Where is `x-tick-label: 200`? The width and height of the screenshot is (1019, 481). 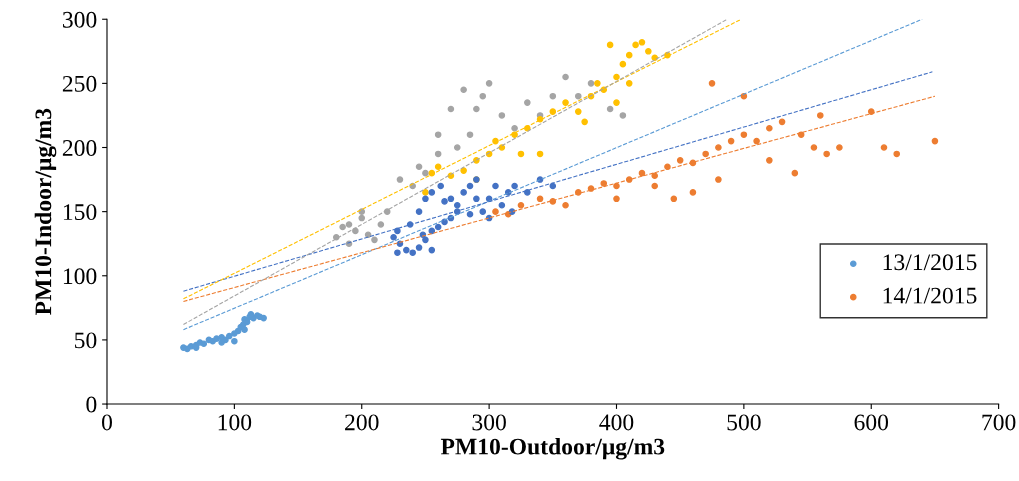
x-tick-label: 200 is located at coordinates (362, 422).